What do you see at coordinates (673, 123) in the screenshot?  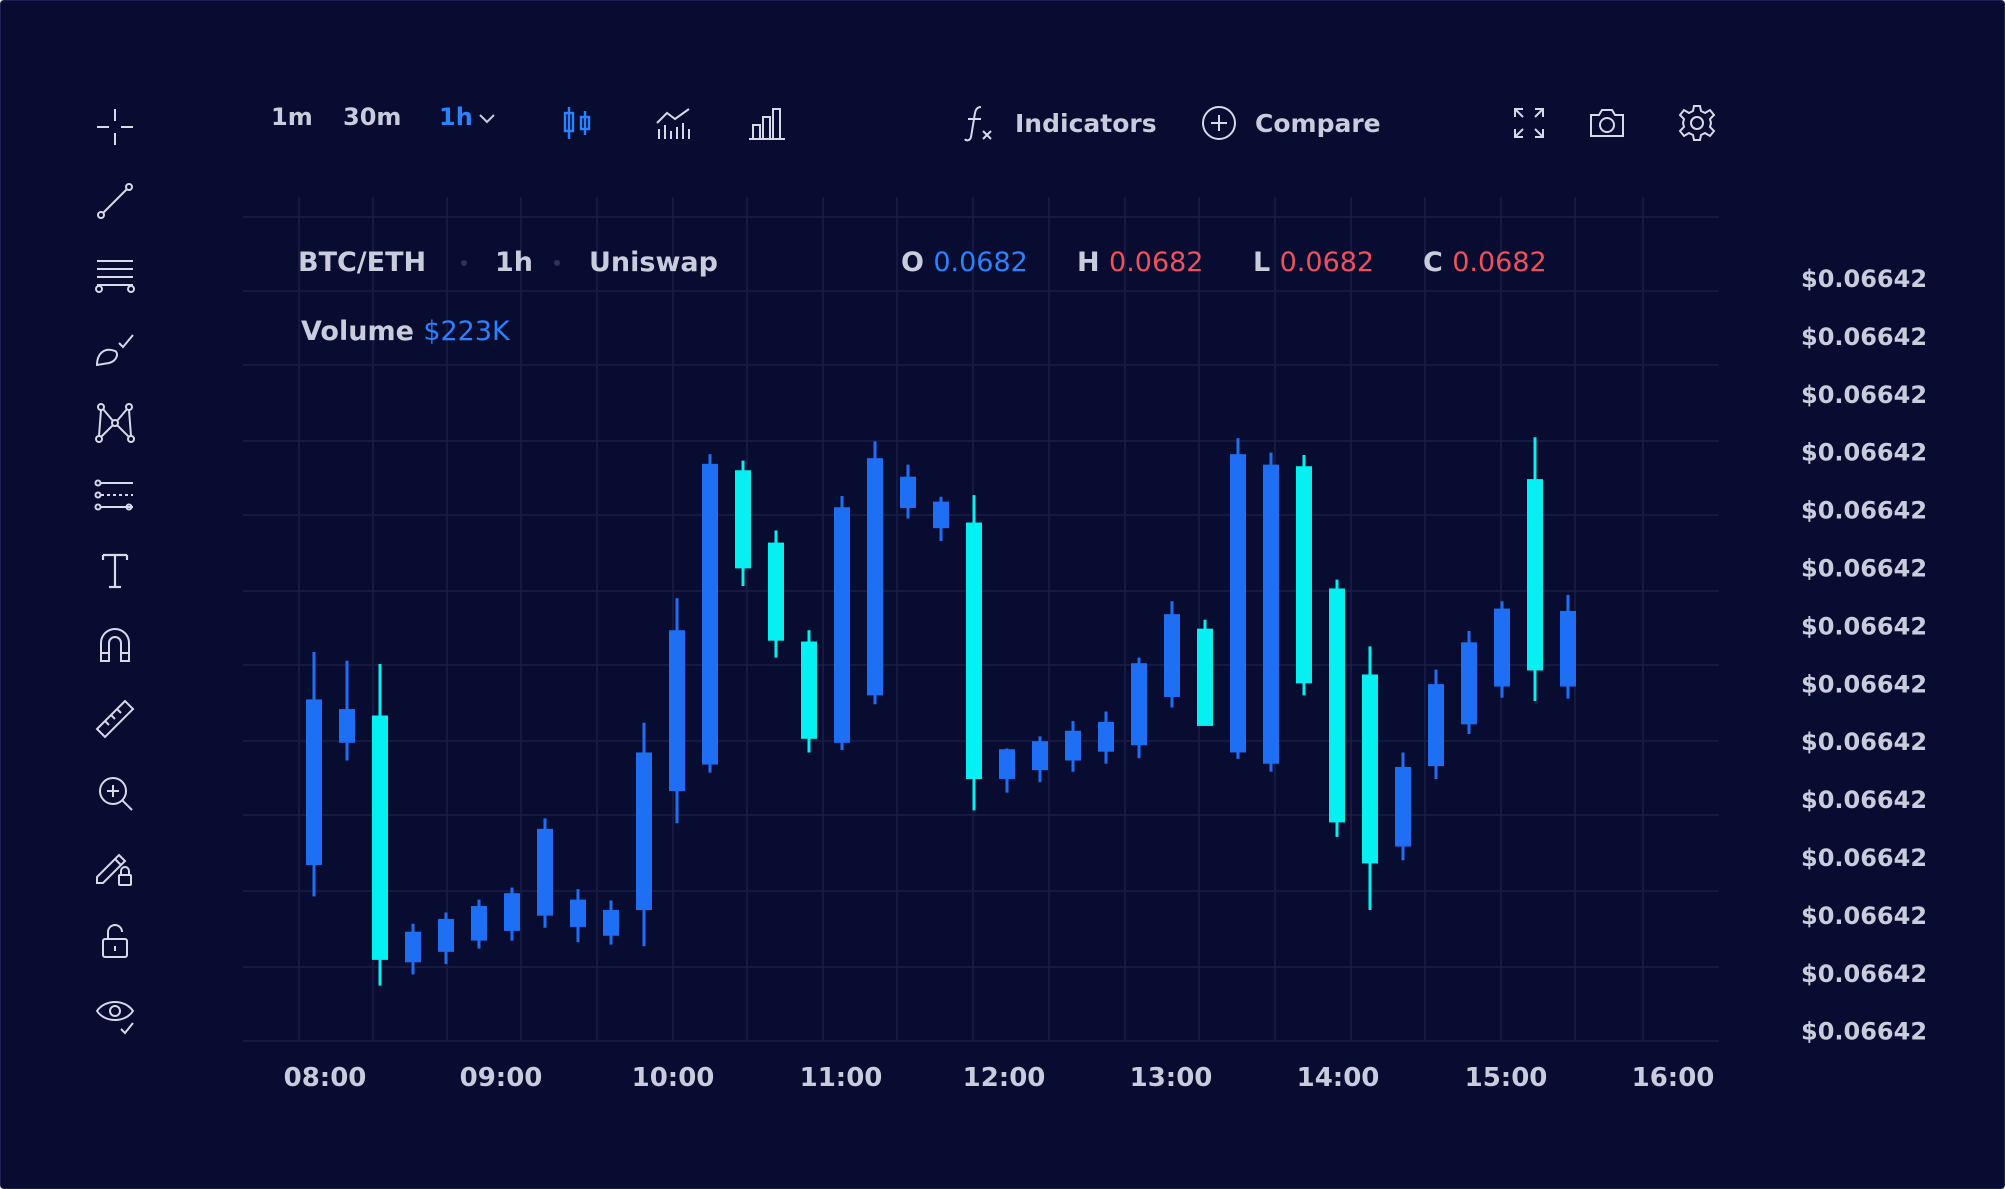 I see `line-chart-icon` at bounding box center [673, 123].